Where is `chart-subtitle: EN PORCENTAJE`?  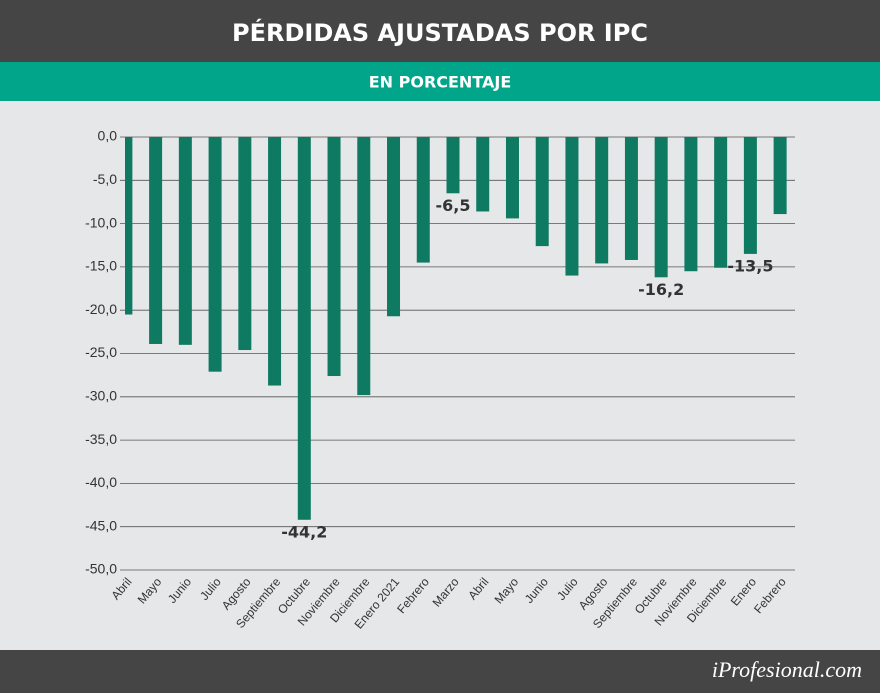 chart-subtitle: EN PORCENTAJE is located at coordinates (440, 82).